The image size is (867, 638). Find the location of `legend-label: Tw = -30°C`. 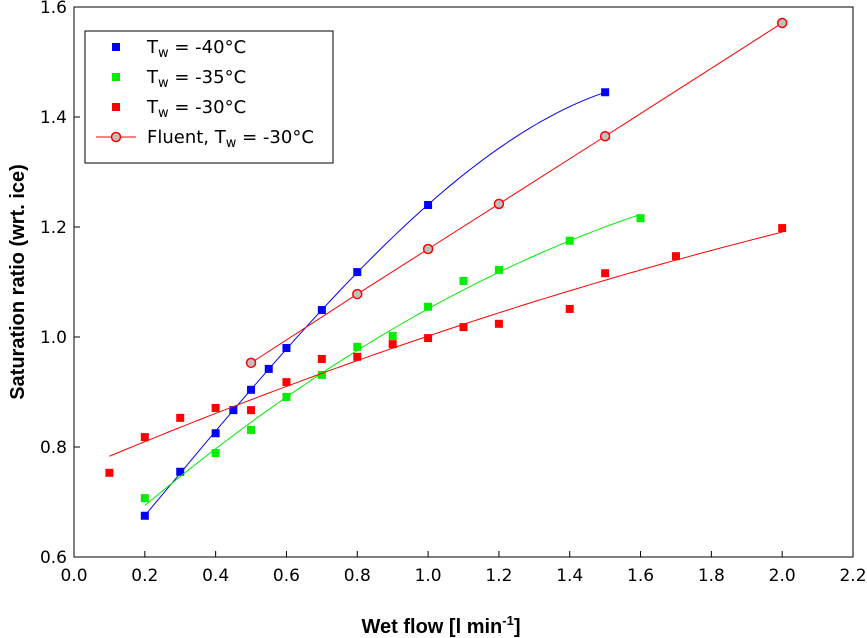

legend-label: Tw = -30°C is located at coordinates (196, 109).